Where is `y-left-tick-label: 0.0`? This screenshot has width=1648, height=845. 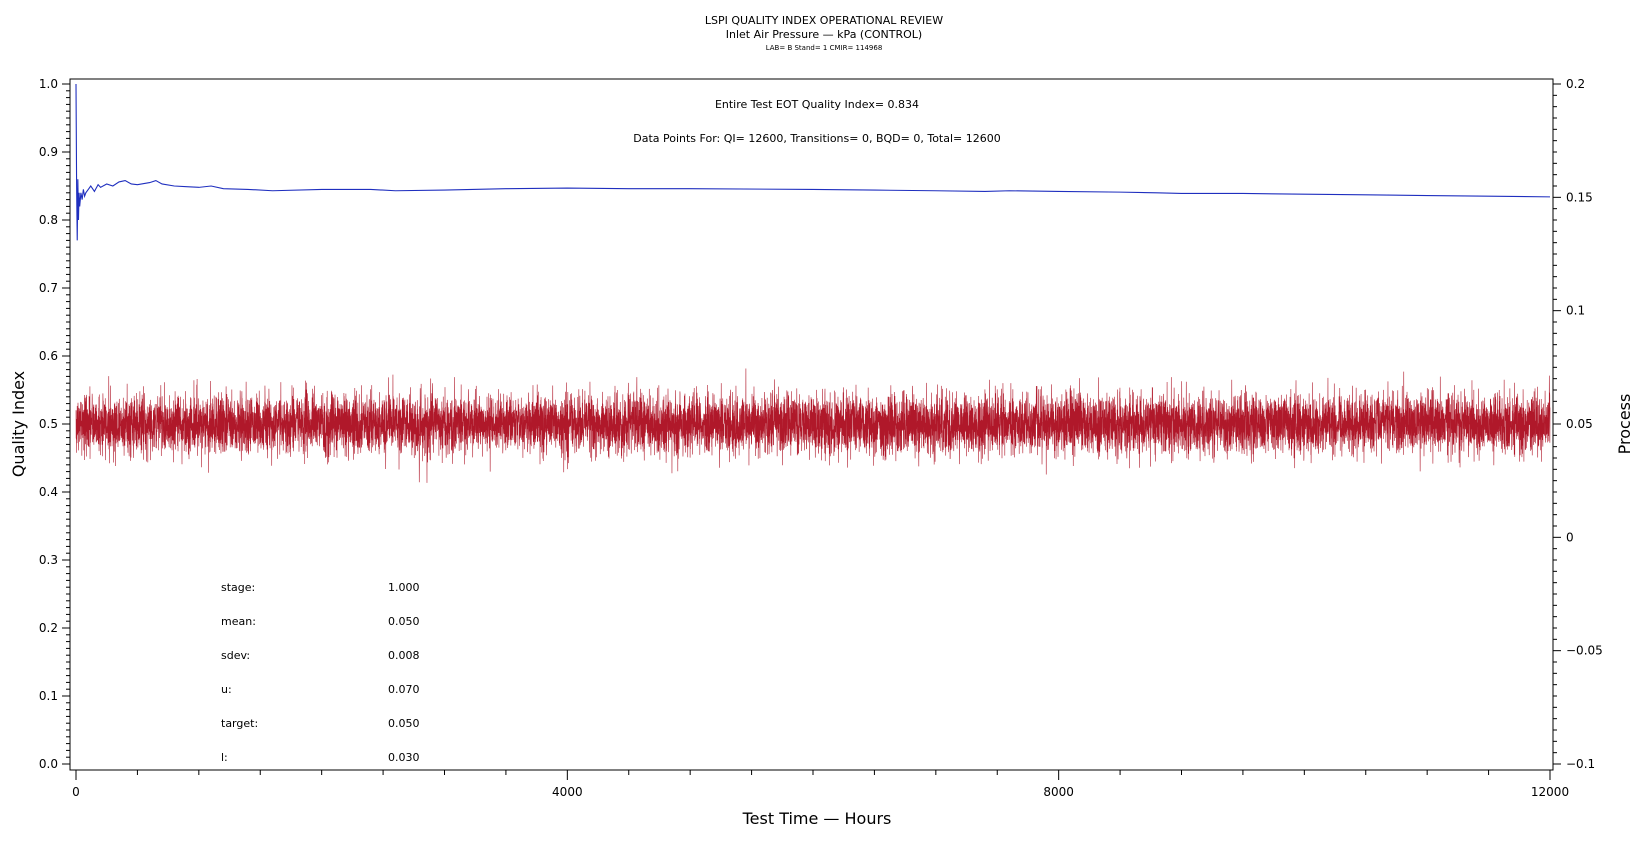
y-left-tick-label: 0.0 is located at coordinates (48, 764).